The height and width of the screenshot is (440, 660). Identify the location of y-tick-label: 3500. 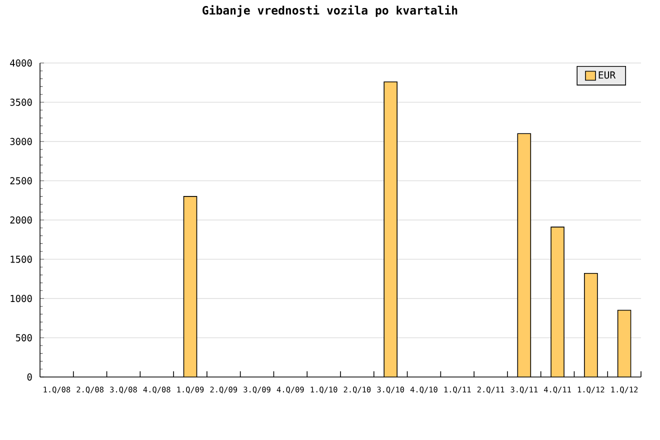
(21, 102).